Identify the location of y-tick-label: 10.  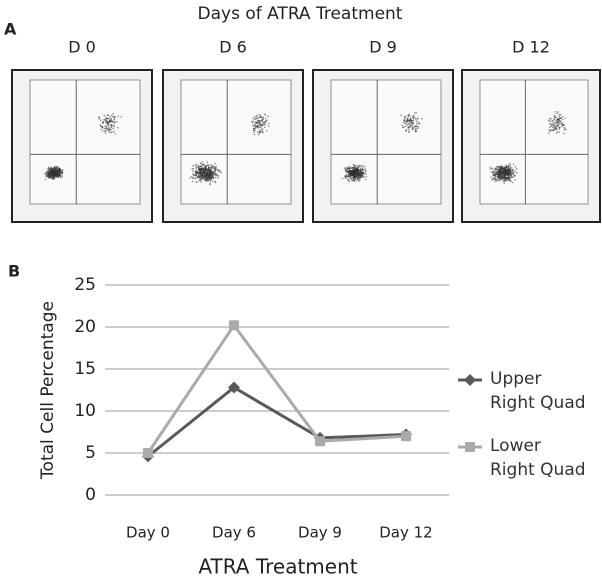
(85, 411).